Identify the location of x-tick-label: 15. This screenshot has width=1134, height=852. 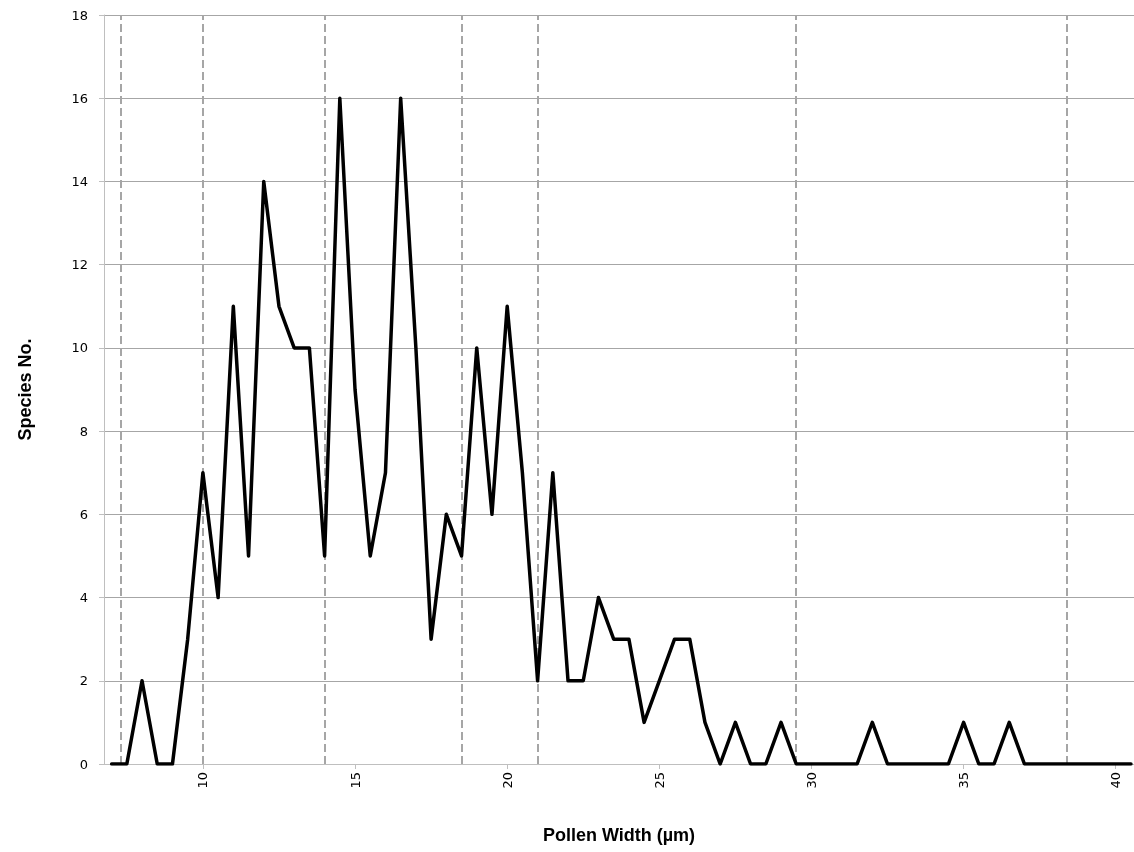
(355, 780).